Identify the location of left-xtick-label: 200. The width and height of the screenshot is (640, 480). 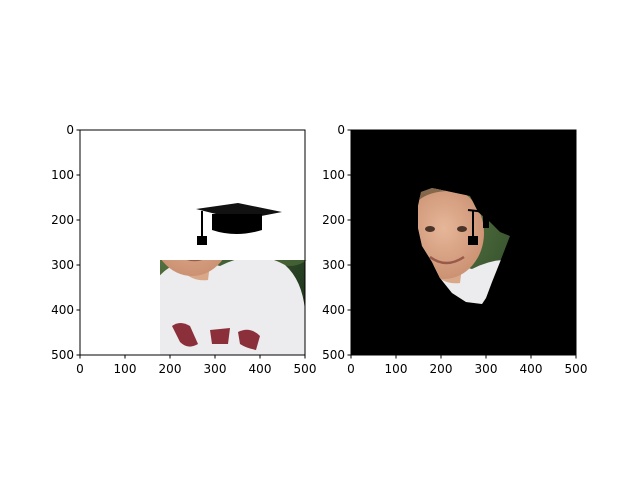
(170, 369).